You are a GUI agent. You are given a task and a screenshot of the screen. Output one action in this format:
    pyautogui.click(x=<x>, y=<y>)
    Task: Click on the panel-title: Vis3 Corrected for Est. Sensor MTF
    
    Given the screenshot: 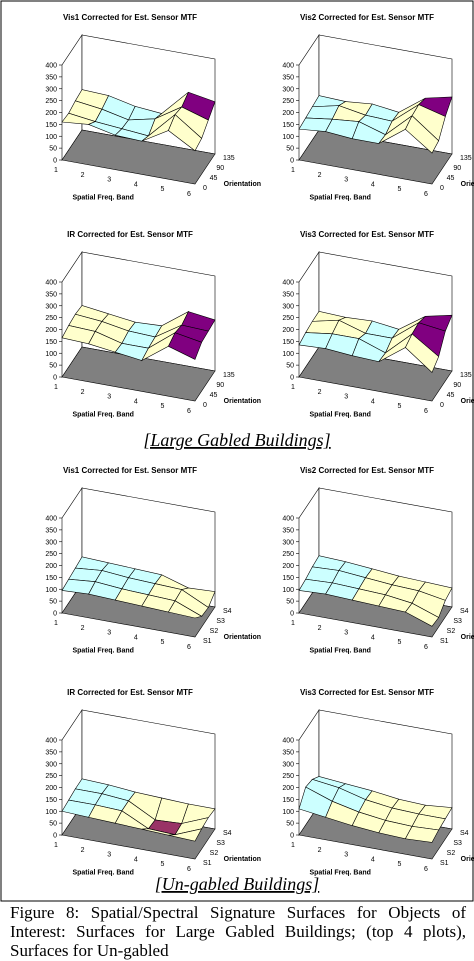 What is the action you would take?
    pyautogui.click(x=367, y=234)
    